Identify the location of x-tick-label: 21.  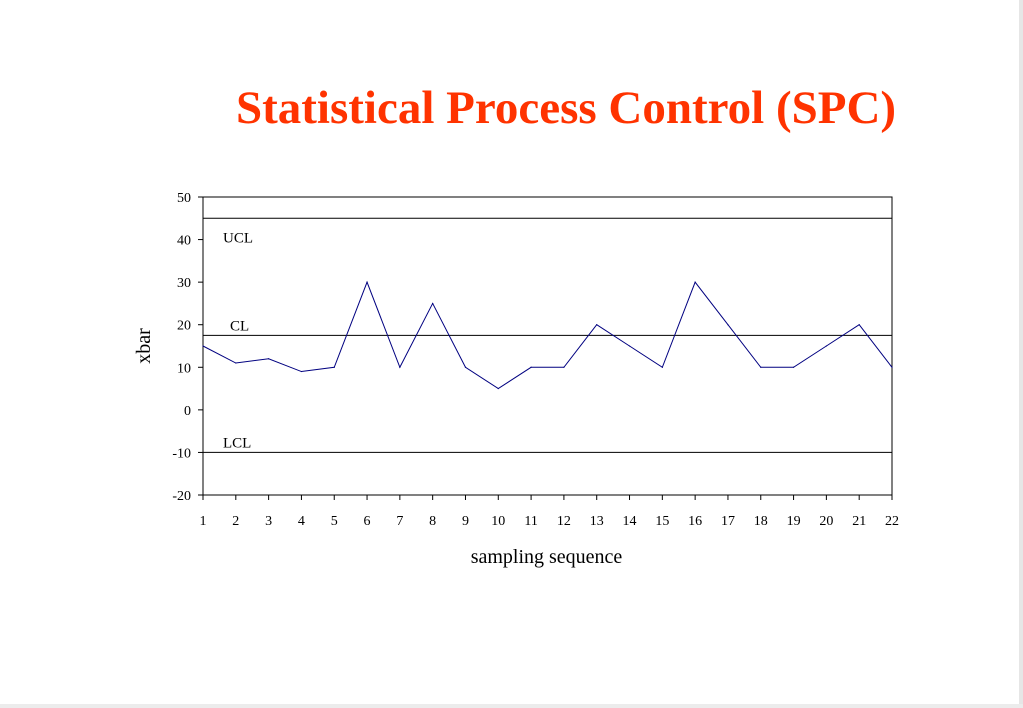
(859, 521).